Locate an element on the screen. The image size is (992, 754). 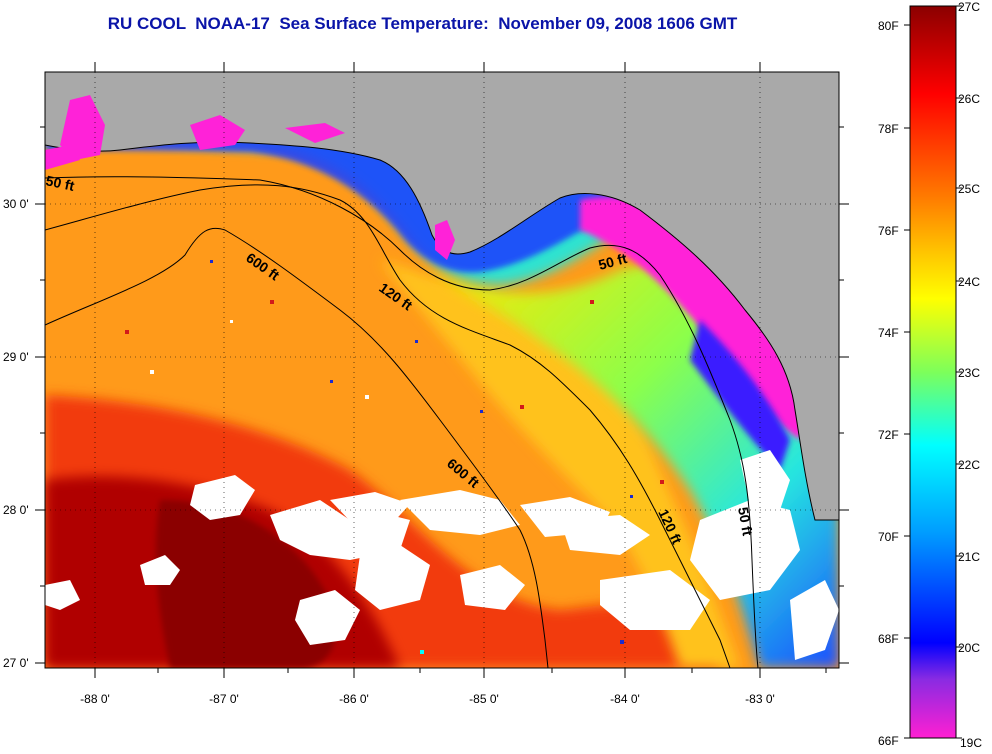
f-label-78: 78F is located at coordinates (888, 129).